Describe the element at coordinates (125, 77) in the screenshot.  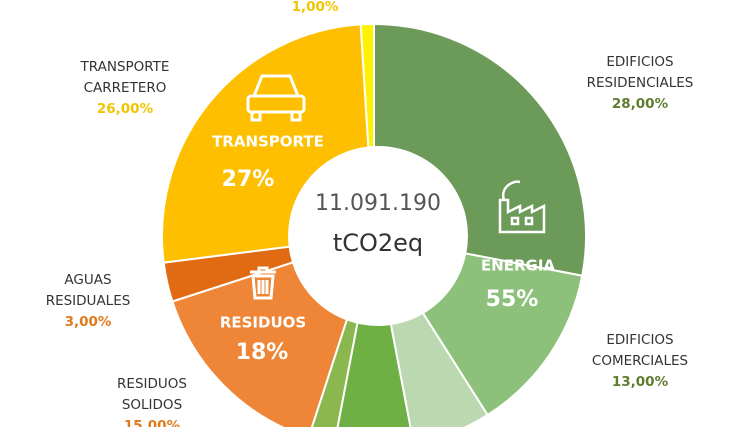
I see `category-label: TRANSPORTE CARRETERO` at that location.